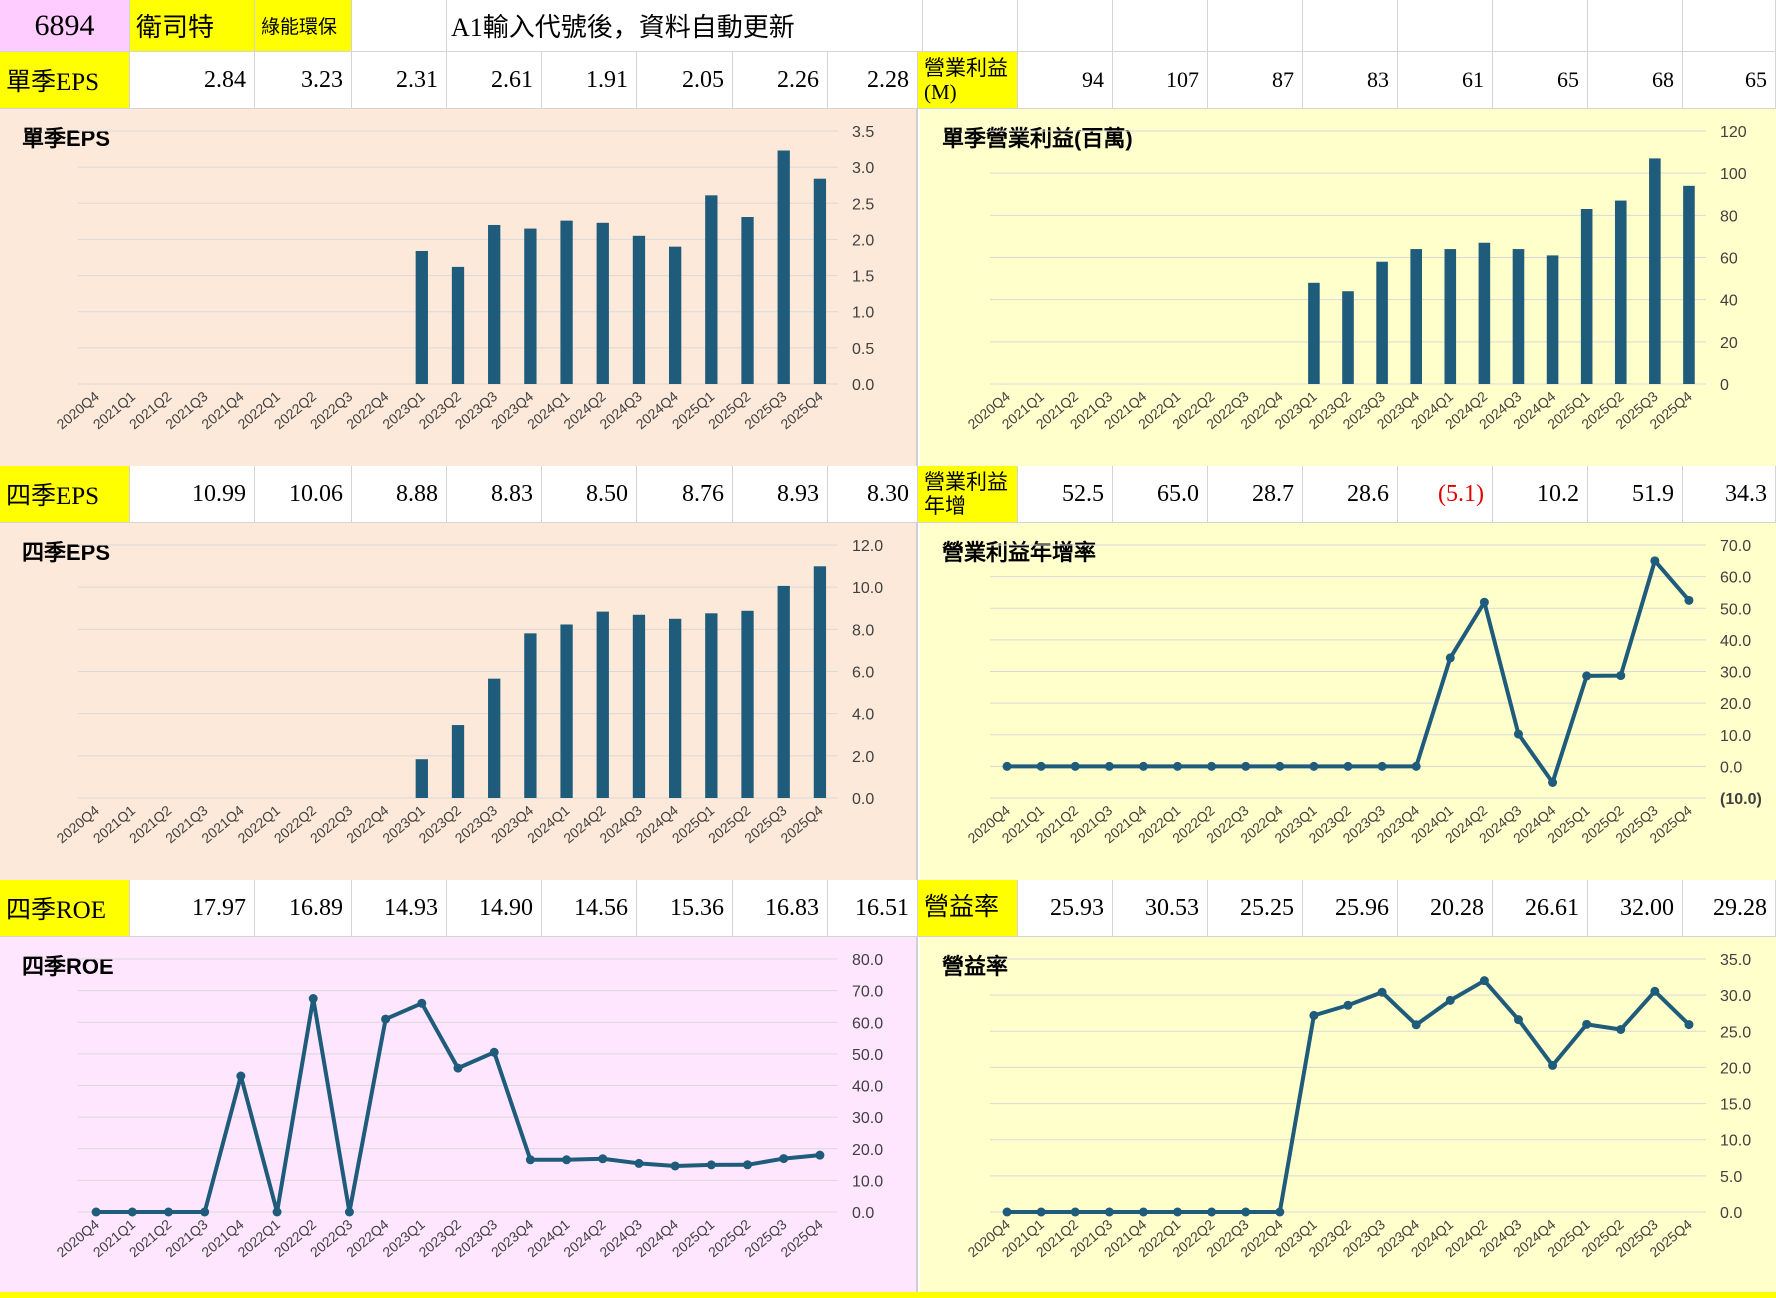  Describe the element at coordinates (975, 966) in the screenshot. I see `chart-title: 營益率` at that location.